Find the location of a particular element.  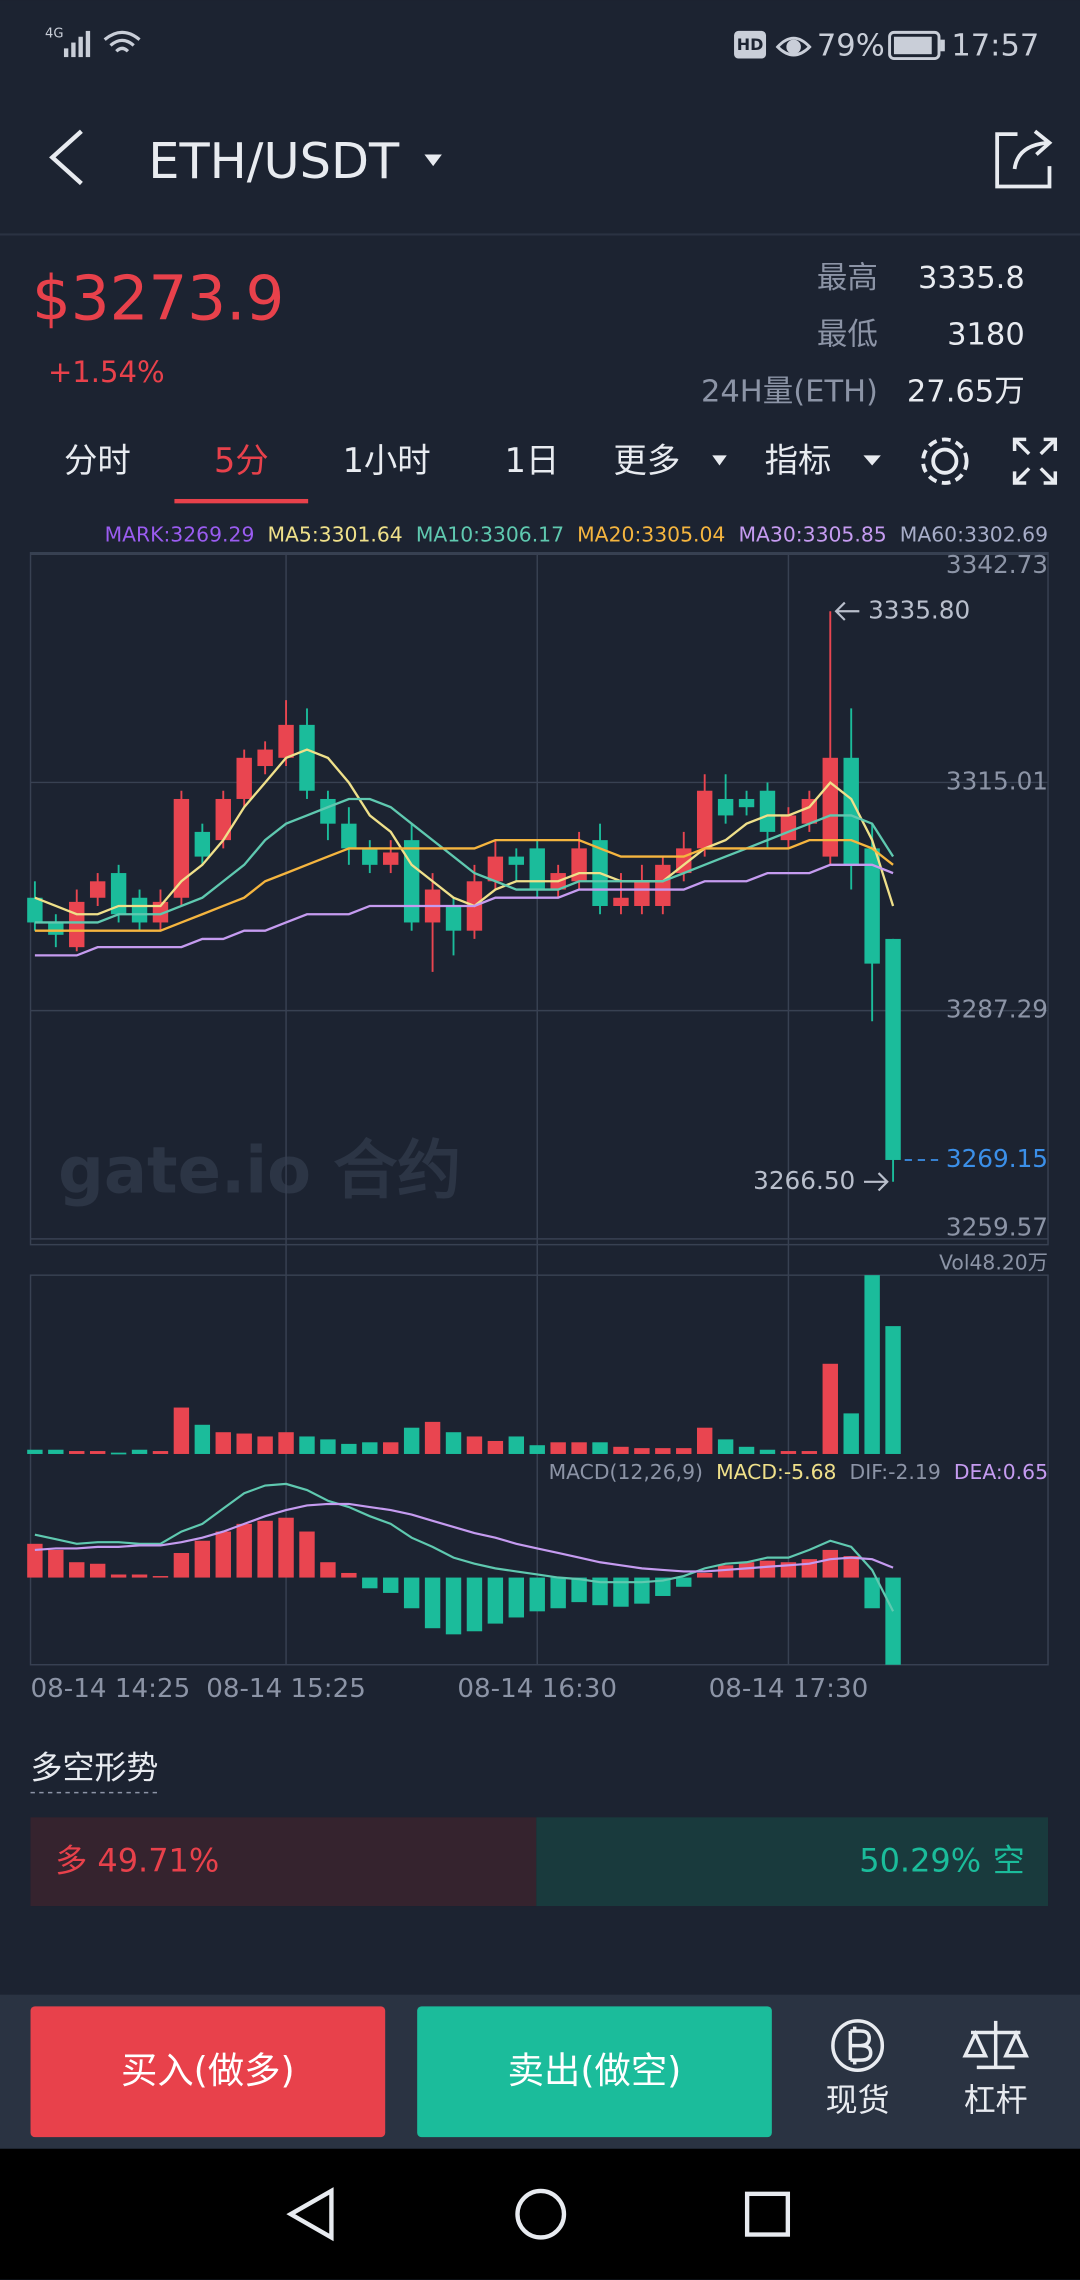

more-caret is located at coordinates (719, 460).